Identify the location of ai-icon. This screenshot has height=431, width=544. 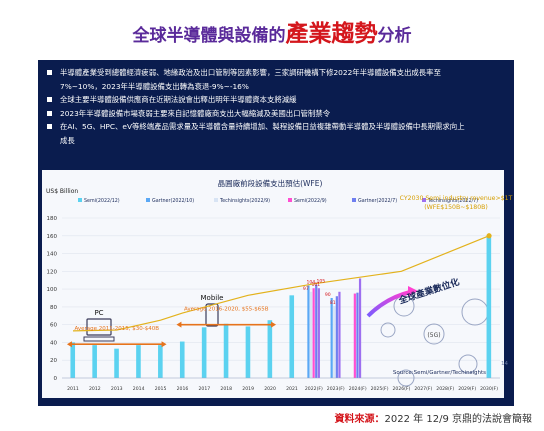
(404, 306).